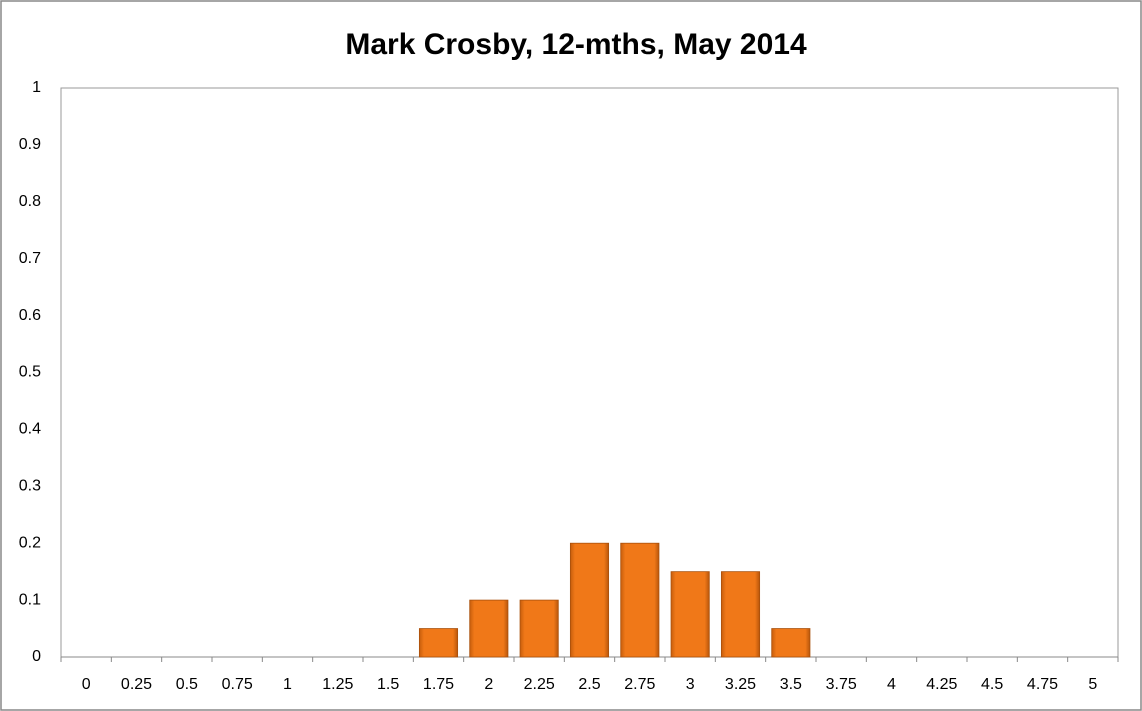 The image size is (1142, 711). I want to click on x-tick-label: 4.25, so click(941, 684).